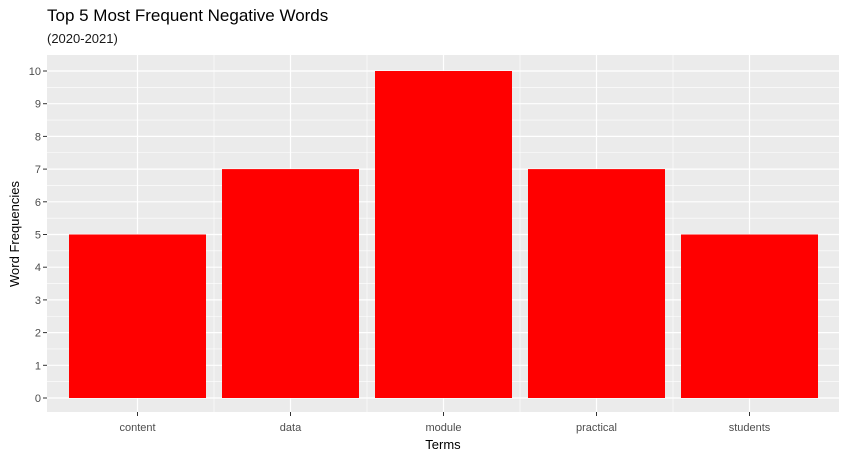 This screenshot has width=848, height=459. I want to click on x-tick-label: data, so click(291, 428).